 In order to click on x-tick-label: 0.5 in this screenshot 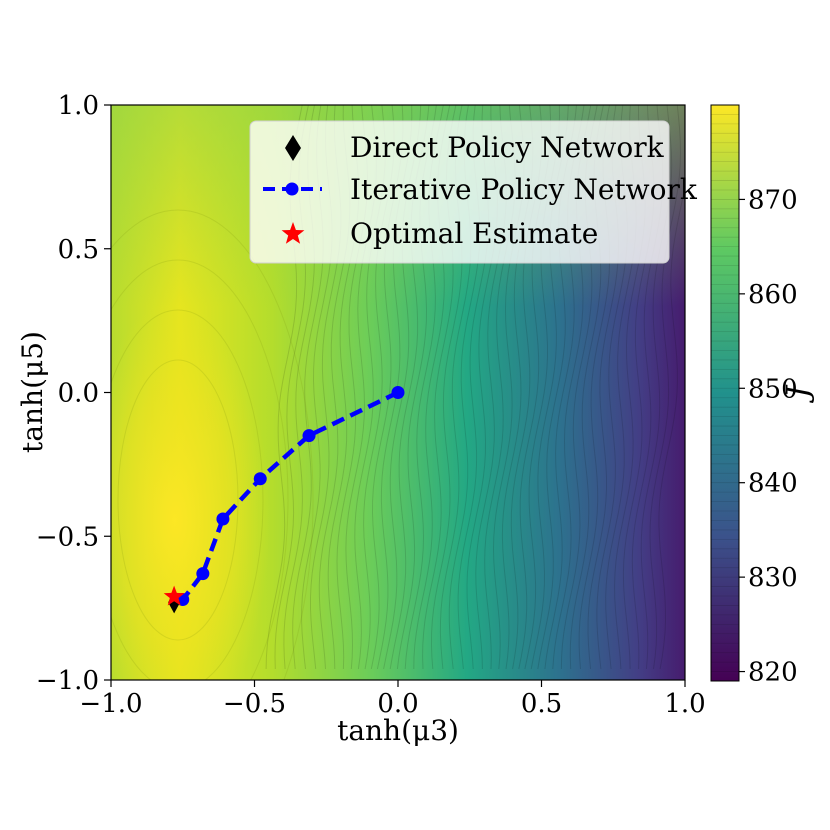, I will do `click(541, 704)`.